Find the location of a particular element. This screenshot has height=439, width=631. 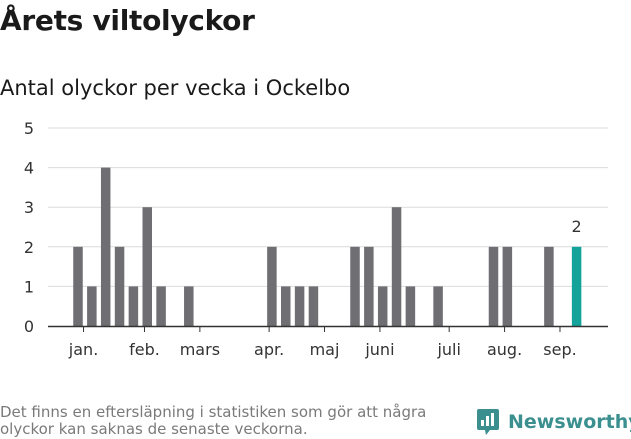

chart-subtitle: Antal olyckor per vecka i Ockelbo is located at coordinates (175, 88).